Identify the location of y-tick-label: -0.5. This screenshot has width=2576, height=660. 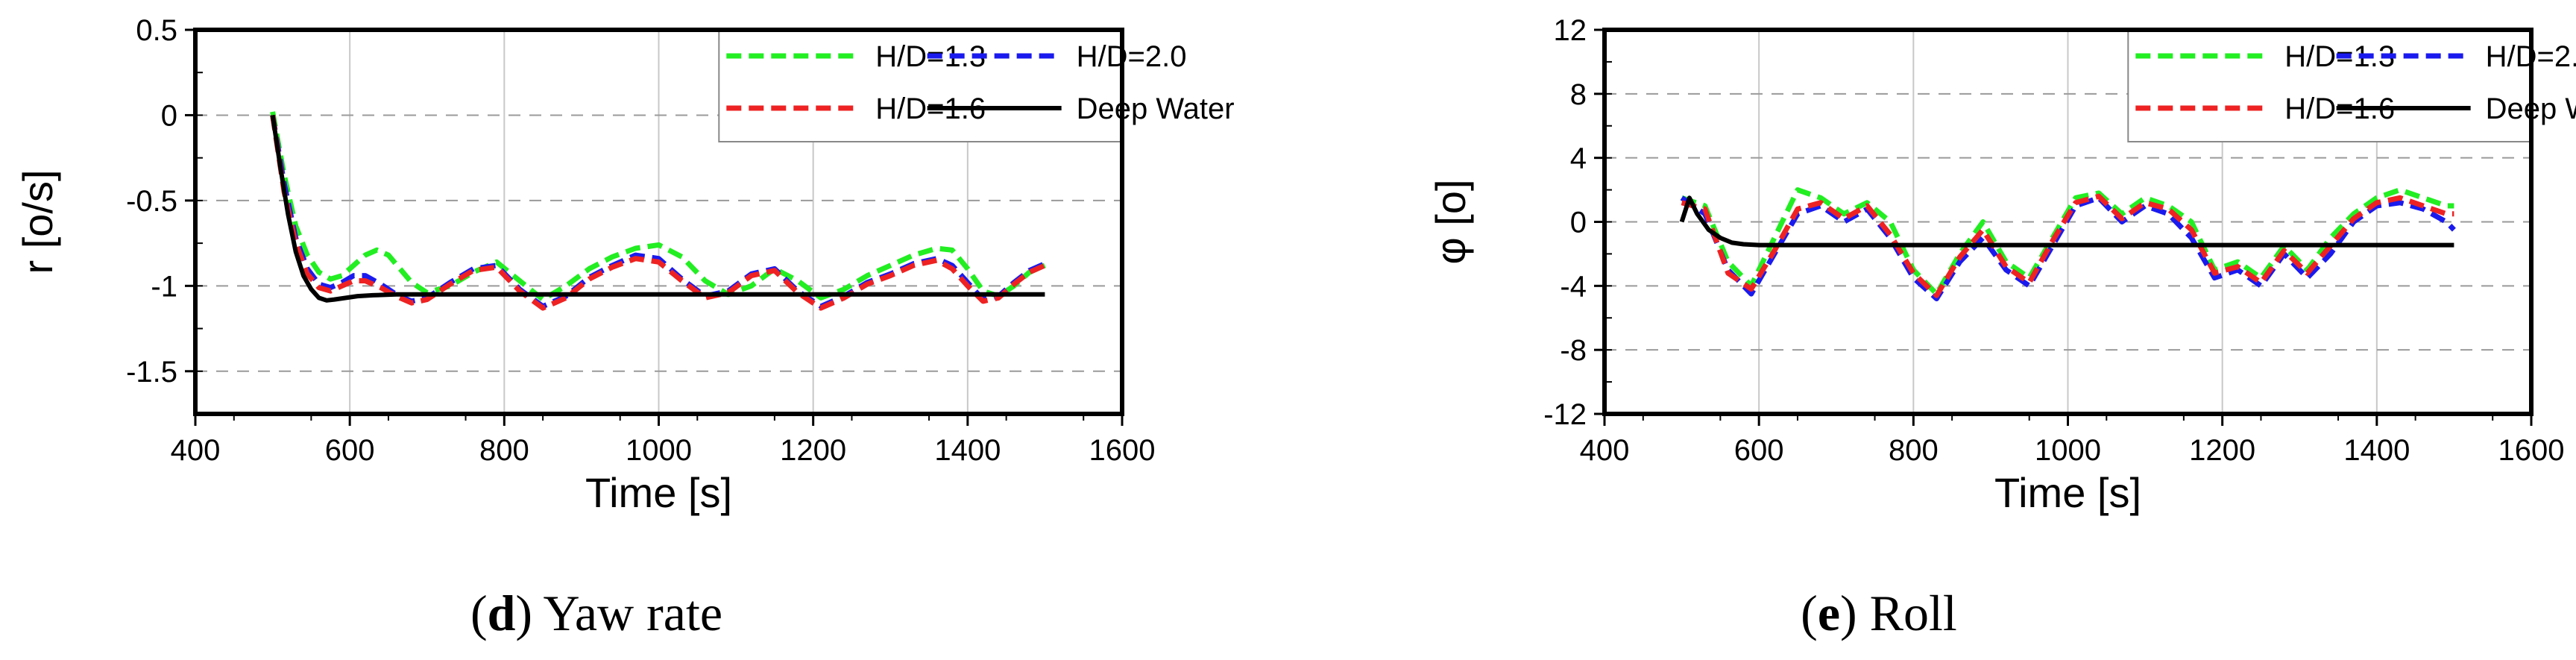
(151, 201).